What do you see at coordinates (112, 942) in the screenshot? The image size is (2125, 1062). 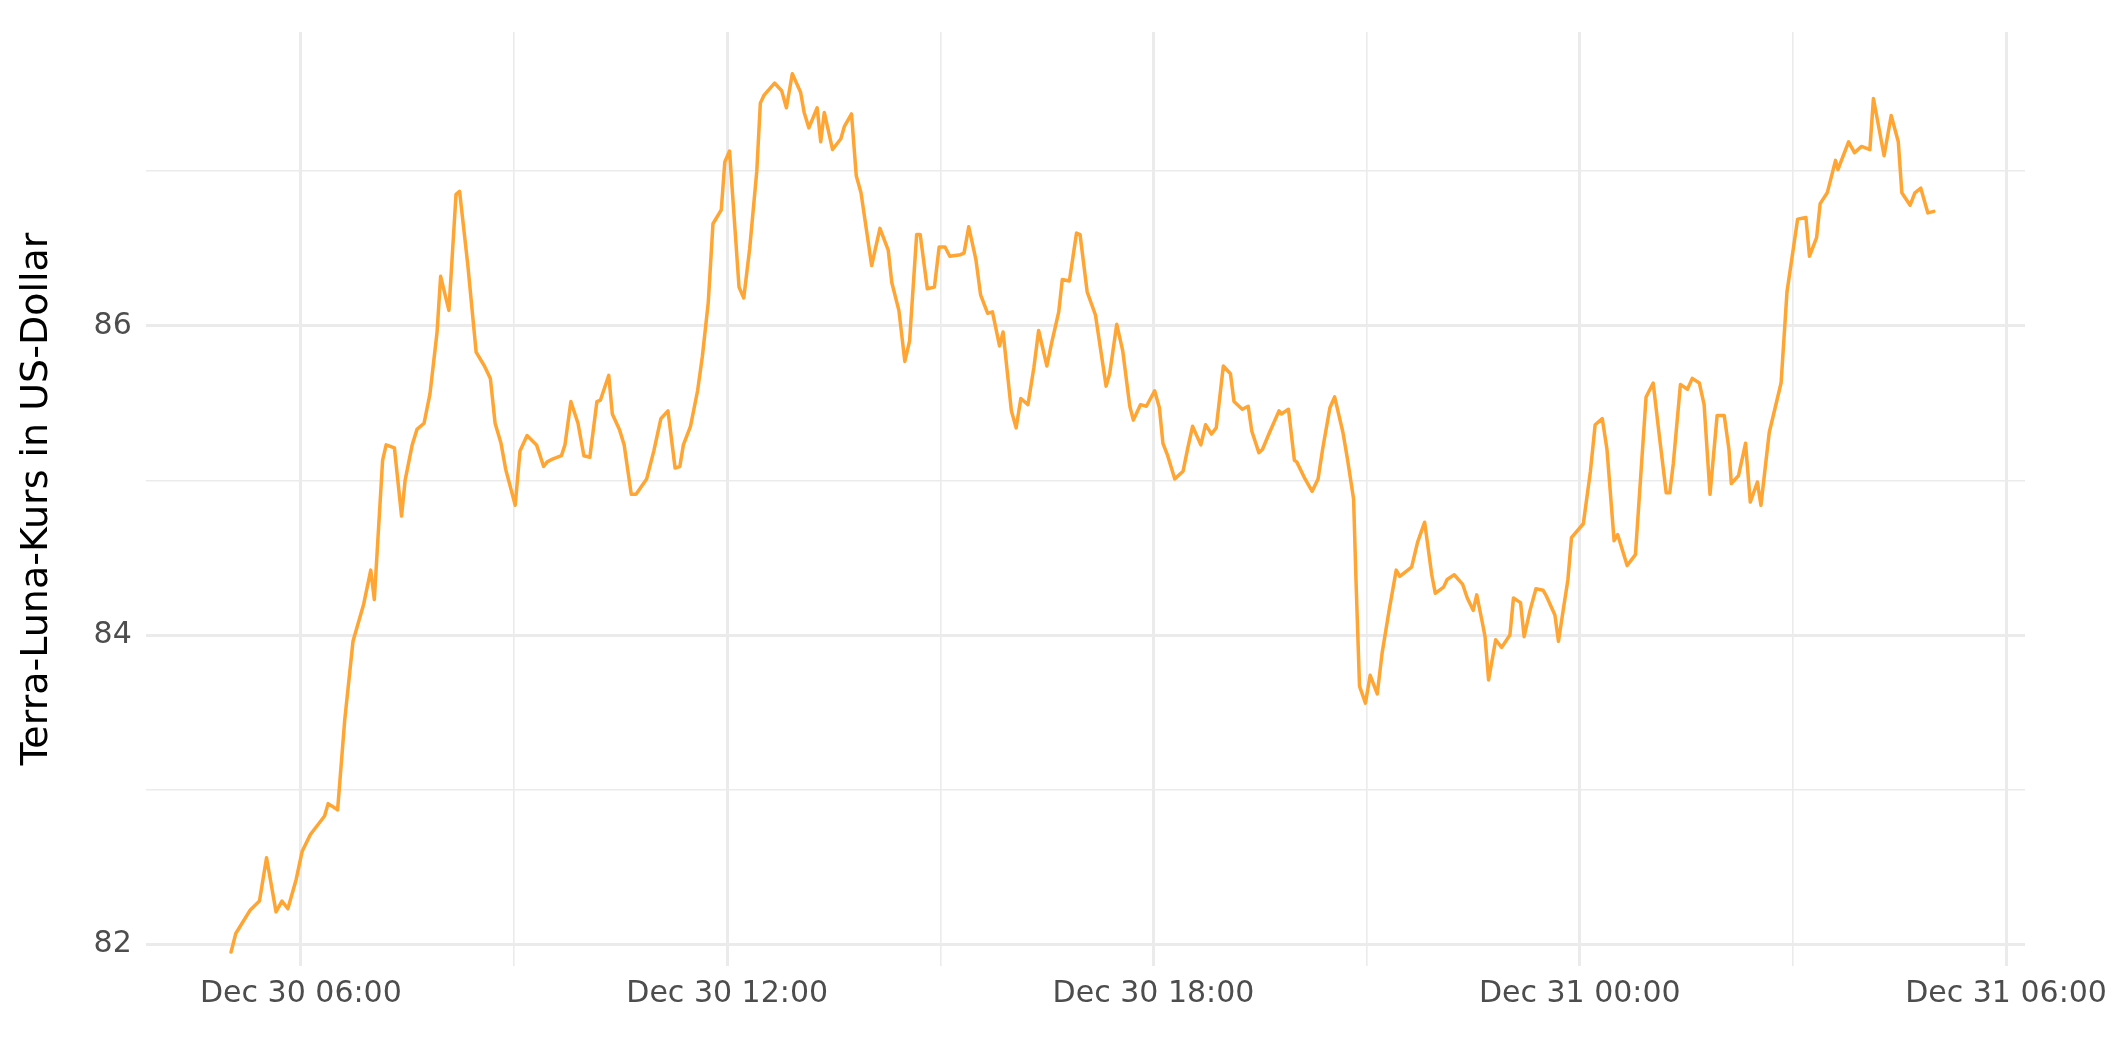 I see `y-tick-label: 82` at bounding box center [112, 942].